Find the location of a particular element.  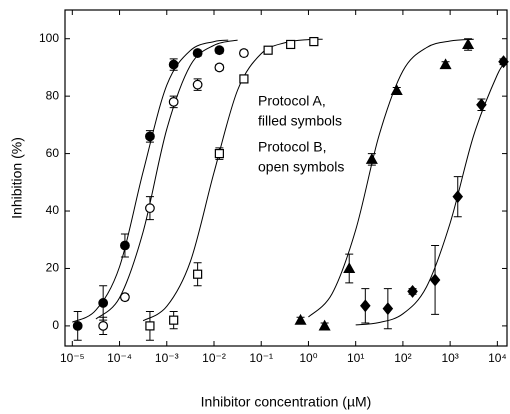

x-tick-label: 10⁻² is located at coordinates (214, 358).